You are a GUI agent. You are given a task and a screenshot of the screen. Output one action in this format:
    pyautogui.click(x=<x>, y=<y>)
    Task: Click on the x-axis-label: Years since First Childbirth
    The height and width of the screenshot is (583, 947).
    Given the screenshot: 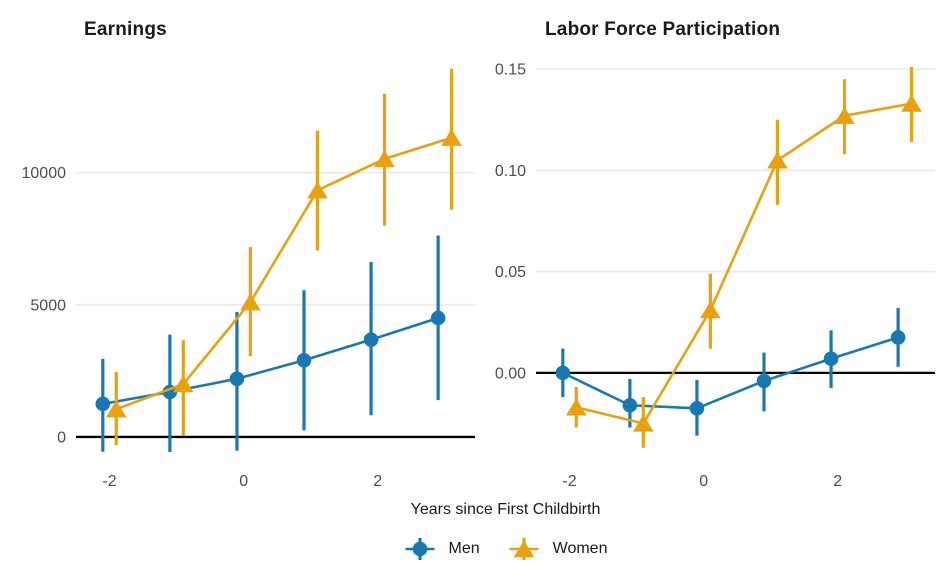 What is the action you would take?
    pyautogui.click(x=505, y=509)
    